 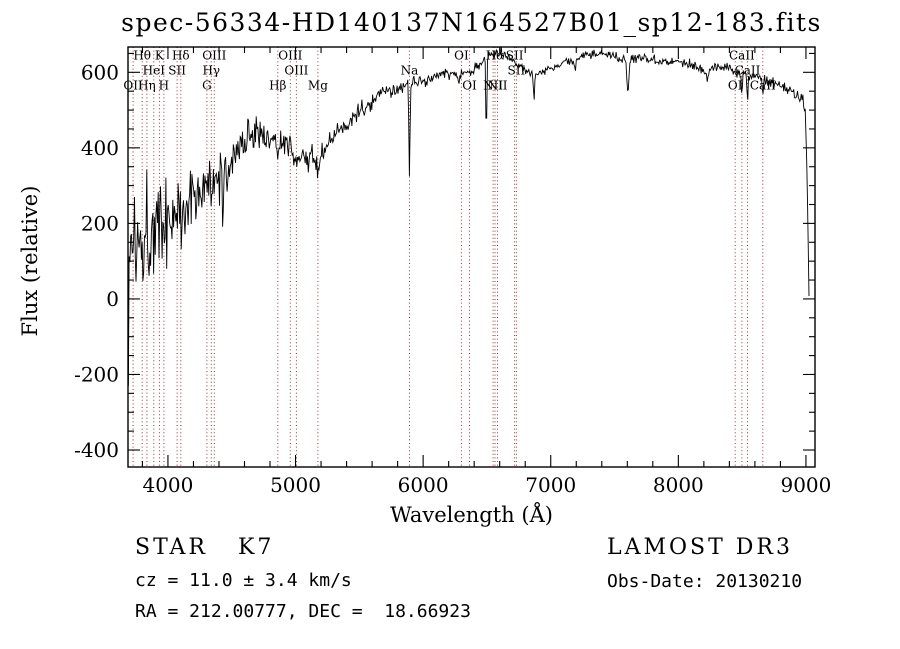 What do you see at coordinates (495, 56) in the screenshot?
I see `line-marker-label: Hα` at bounding box center [495, 56].